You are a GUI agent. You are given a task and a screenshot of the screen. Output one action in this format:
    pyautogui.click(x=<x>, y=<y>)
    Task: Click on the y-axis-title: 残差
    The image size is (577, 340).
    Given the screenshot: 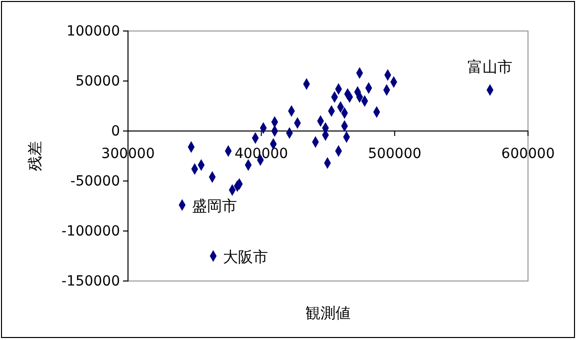 What is the action you would take?
    pyautogui.click(x=35, y=156)
    